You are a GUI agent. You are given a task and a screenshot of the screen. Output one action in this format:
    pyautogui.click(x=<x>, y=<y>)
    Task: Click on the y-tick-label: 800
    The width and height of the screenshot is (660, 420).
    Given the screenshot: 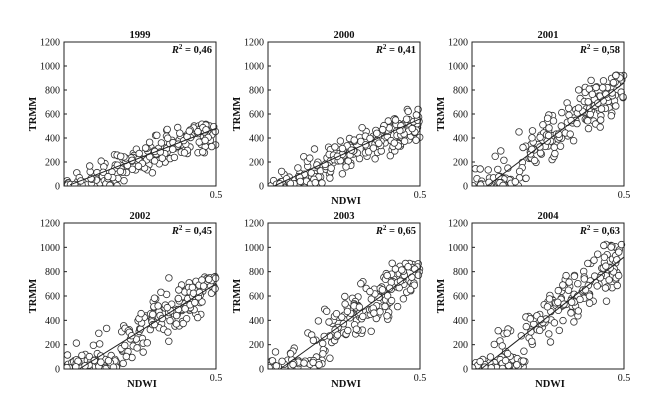 What is the action you would take?
    pyautogui.click(x=256, y=272)
    